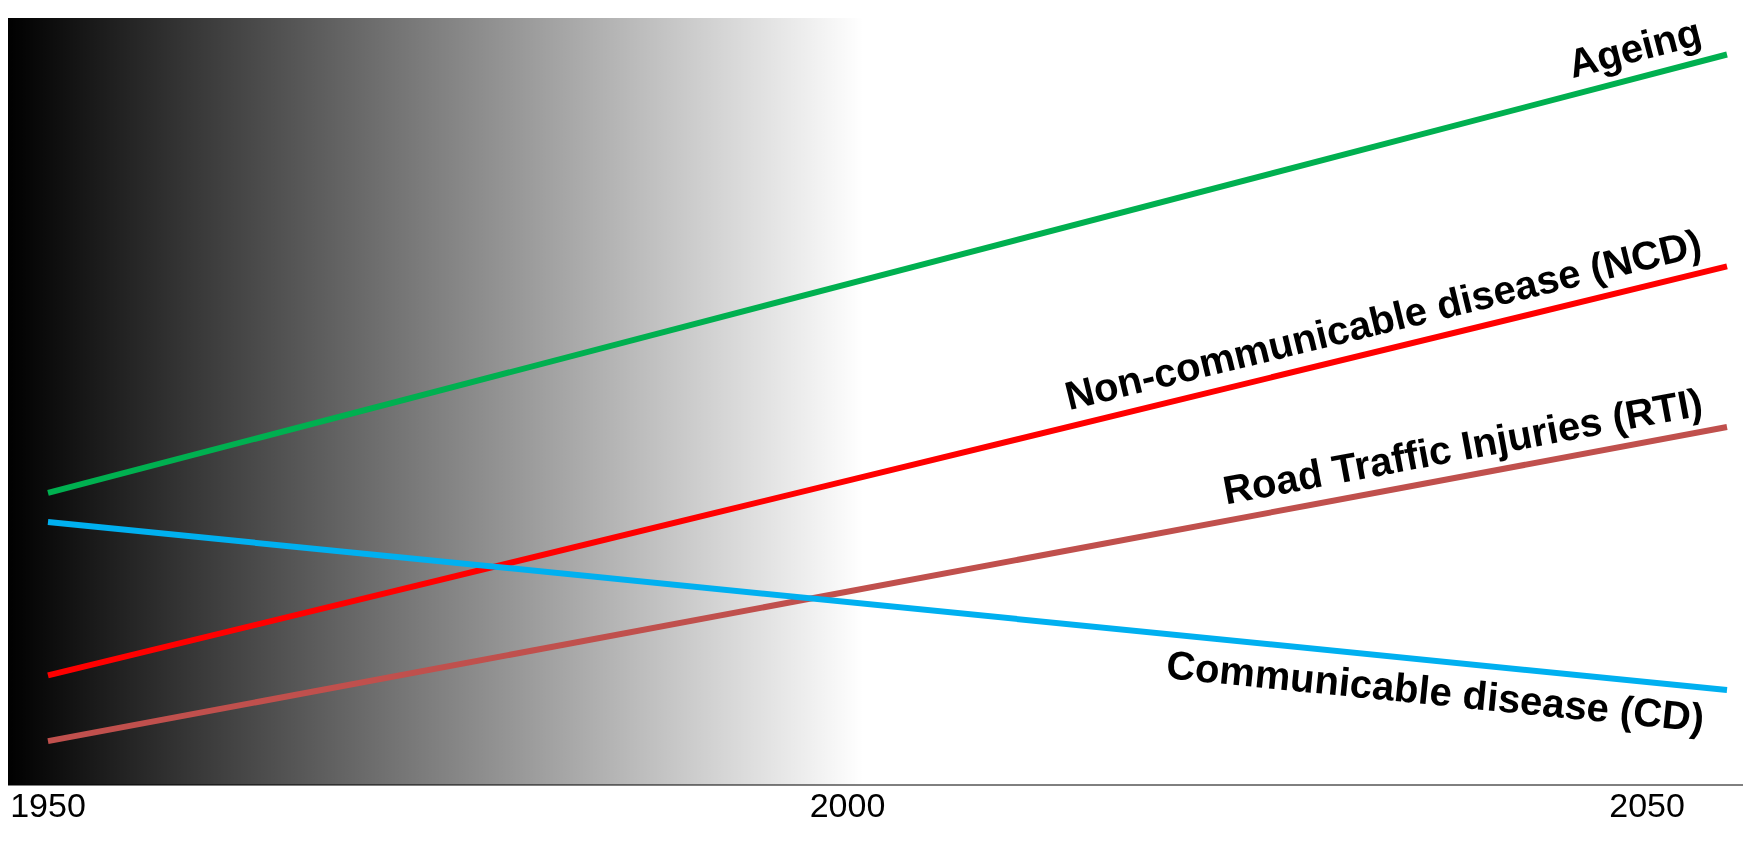 The image size is (1761, 843). What do you see at coordinates (1634, 48) in the screenshot?
I see `text: Ageing` at bounding box center [1634, 48].